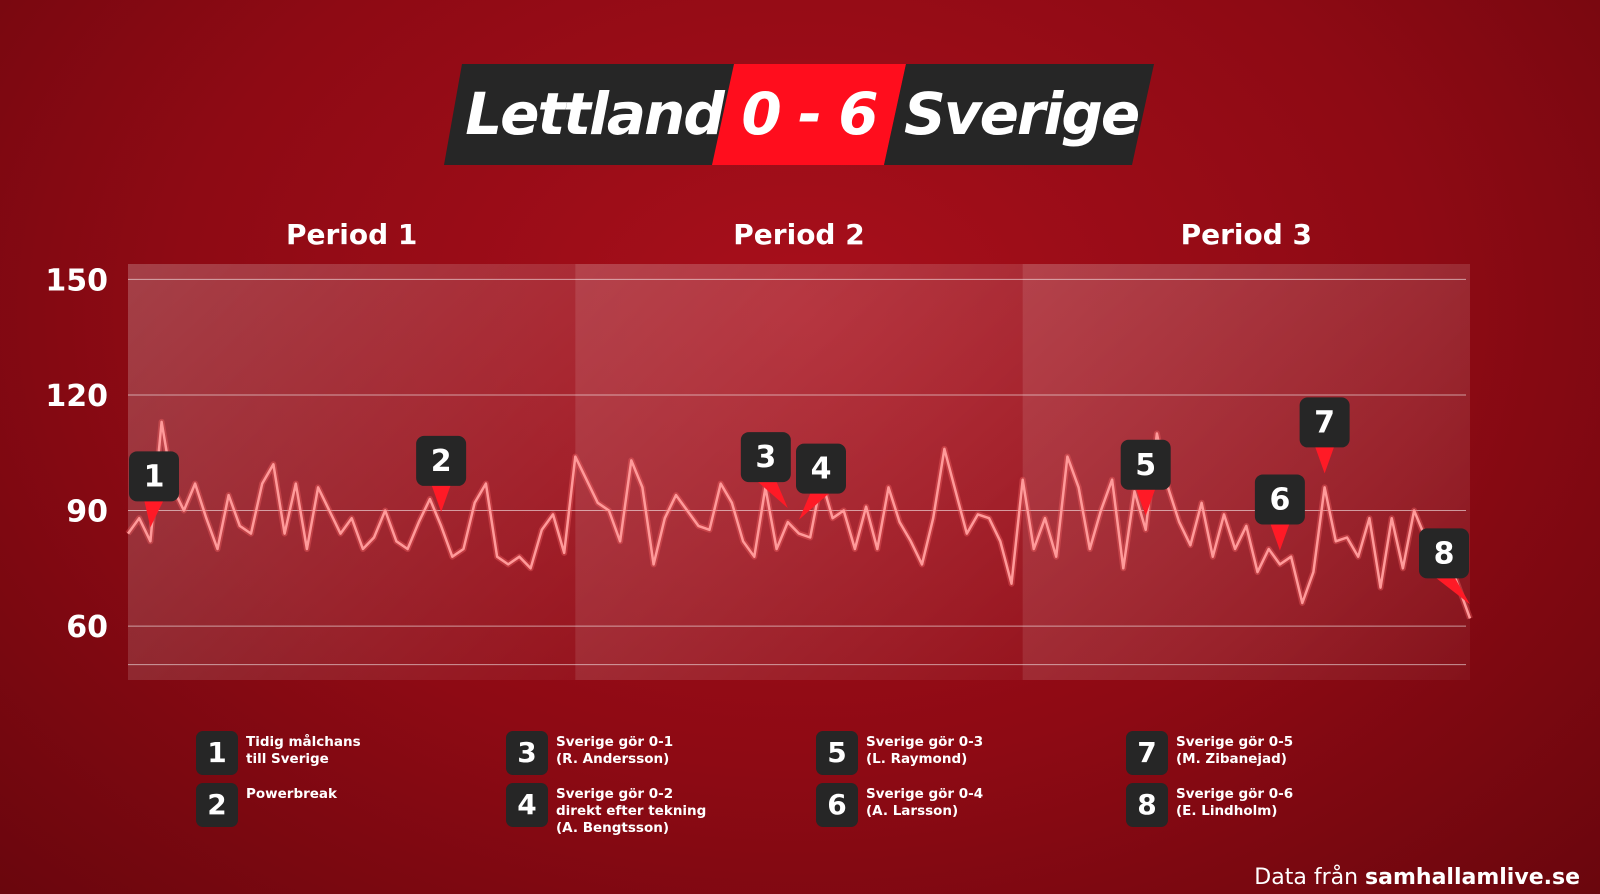 This screenshot has height=894, width=1600. What do you see at coordinates (1147, 753) in the screenshot?
I see `legend-badge: 7` at bounding box center [1147, 753].